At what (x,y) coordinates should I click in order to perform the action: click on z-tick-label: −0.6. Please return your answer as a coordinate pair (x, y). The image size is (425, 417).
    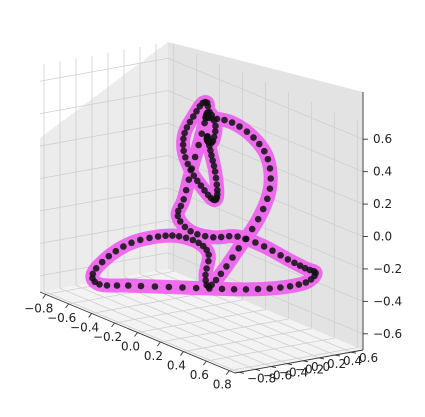
    Looking at the image, I should click on (387, 334).